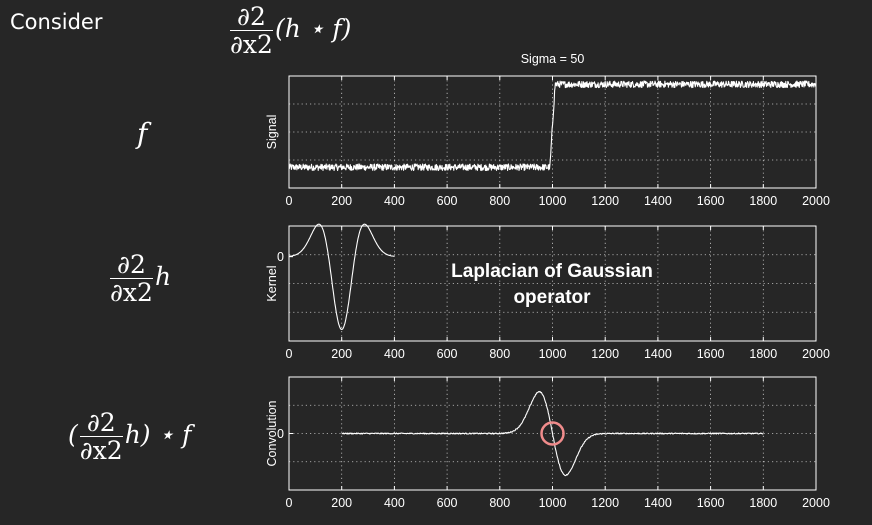 This screenshot has height=525, width=872. What do you see at coordinates (131, 265) in the screenshot?
I see `row2-formula-numerator: ∂2` at bounding box center [131, 265].